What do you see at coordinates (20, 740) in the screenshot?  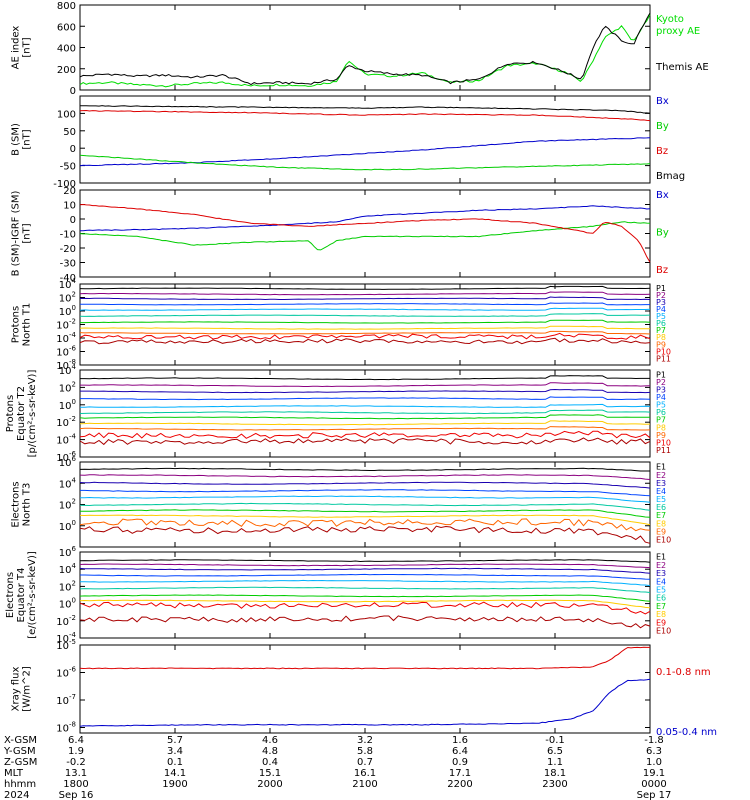 I see `ephemeris-row-label: X-GSM` at bounding box center [20, 740].